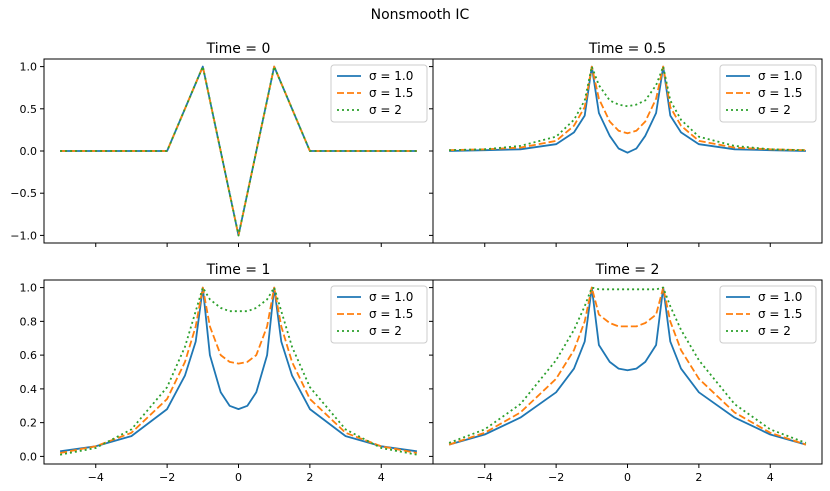 The height and width of the screenshot is (491, 830). I want to click on y-tick-label: −0.5, so click(23, 193).